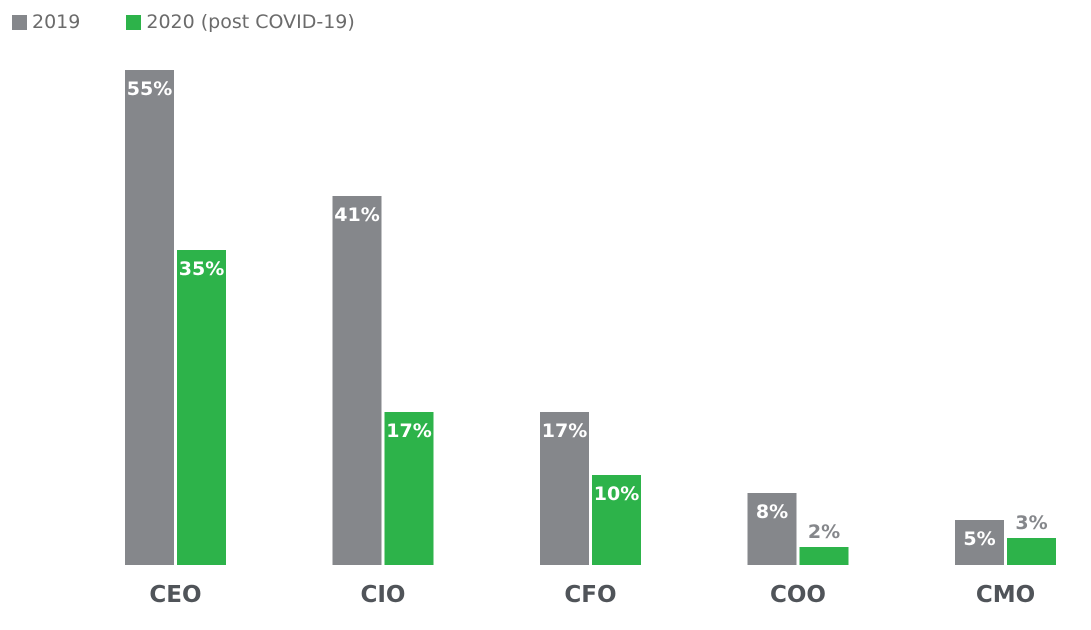  Describe the element at coordinates (134, 22) in the screenshot. I see `legend-swatch-2020` at that location.